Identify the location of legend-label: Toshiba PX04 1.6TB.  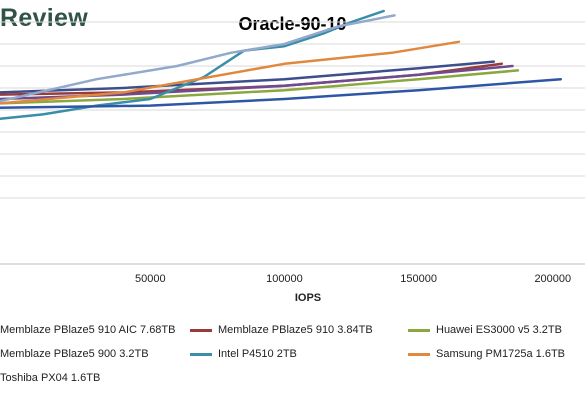
(50, 378).